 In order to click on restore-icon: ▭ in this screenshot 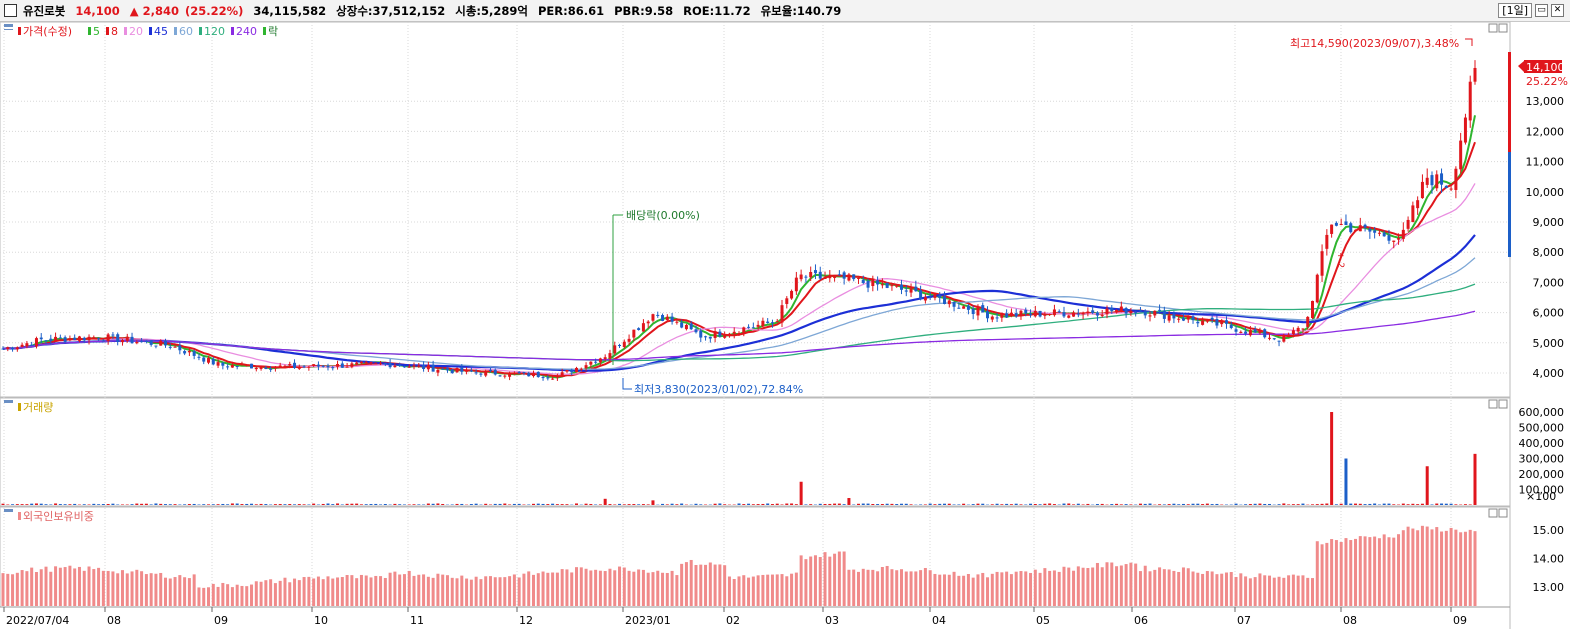, I will do `click(1541, 10)`.